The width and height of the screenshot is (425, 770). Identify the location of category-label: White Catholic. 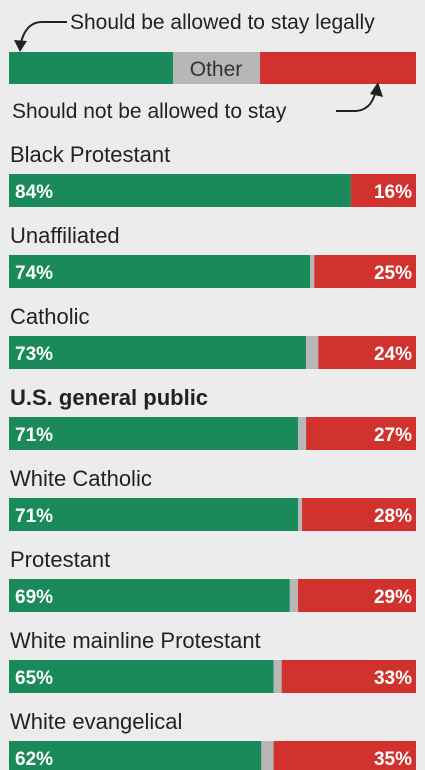
(81, 478).